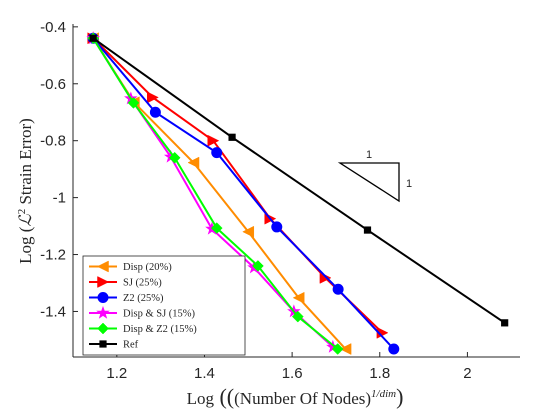  Describe the element at coordinates (409, 184) in the screenshot. I see `slope-rise-label: 1` at that location.